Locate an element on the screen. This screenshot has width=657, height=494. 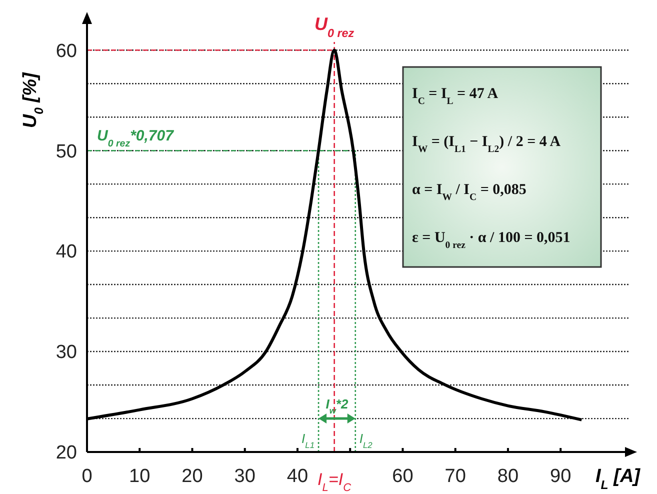
x-tick-label: 70 is located at coordinates (455, 476).